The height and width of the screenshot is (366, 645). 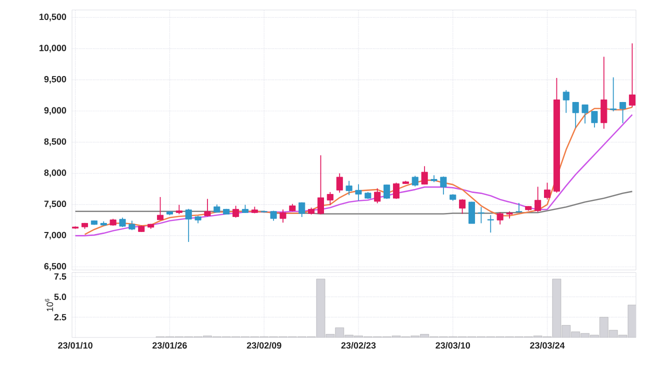 What do you see at coordinates (55, 236) in the screenshot?
I see `y-tick-label: 7,000` at bounding box center [55, 236].